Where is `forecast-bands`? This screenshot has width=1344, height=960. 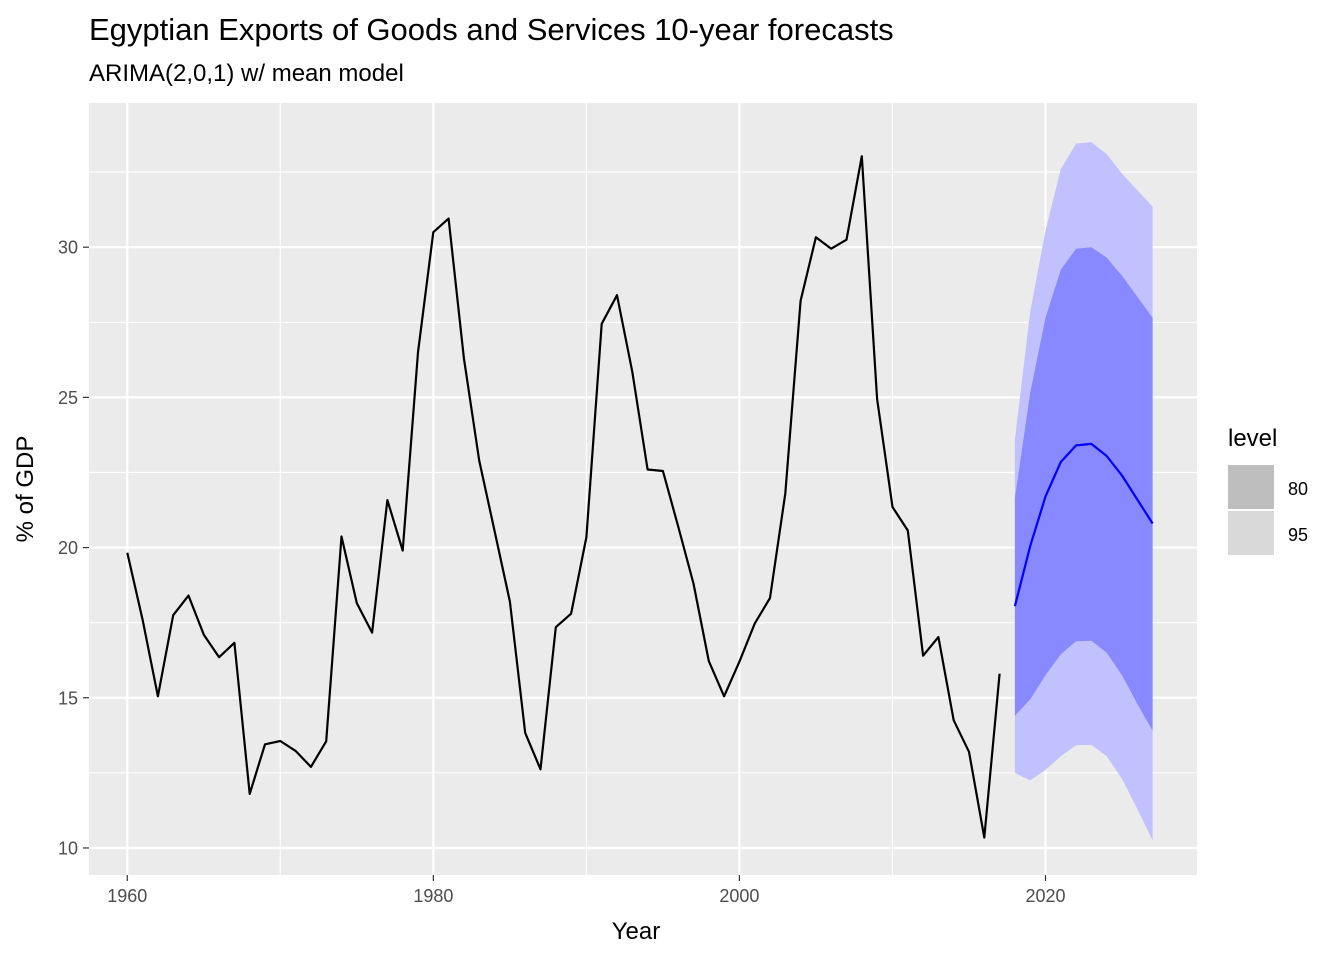 forecast-bands is located at coordinates (1083, 491).